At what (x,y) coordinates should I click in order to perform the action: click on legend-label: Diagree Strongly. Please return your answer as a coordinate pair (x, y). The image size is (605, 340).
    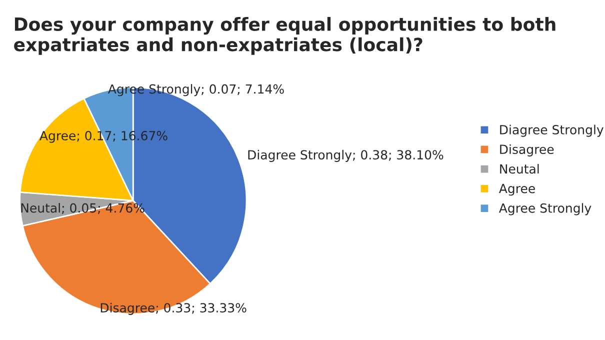
    Looking at the image, I should click on (552, 130).